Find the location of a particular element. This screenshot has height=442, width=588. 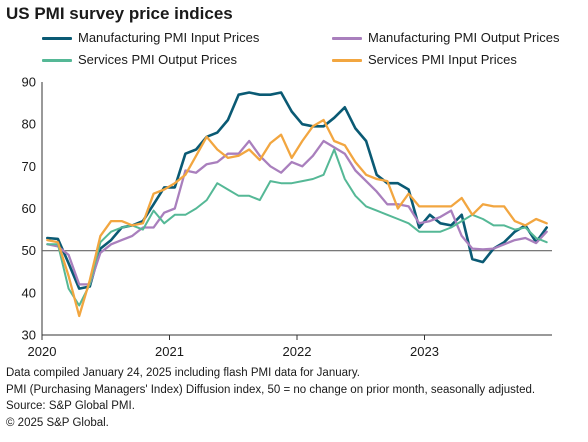

y-tick-label: 50 is located at coordinates (29, 250).